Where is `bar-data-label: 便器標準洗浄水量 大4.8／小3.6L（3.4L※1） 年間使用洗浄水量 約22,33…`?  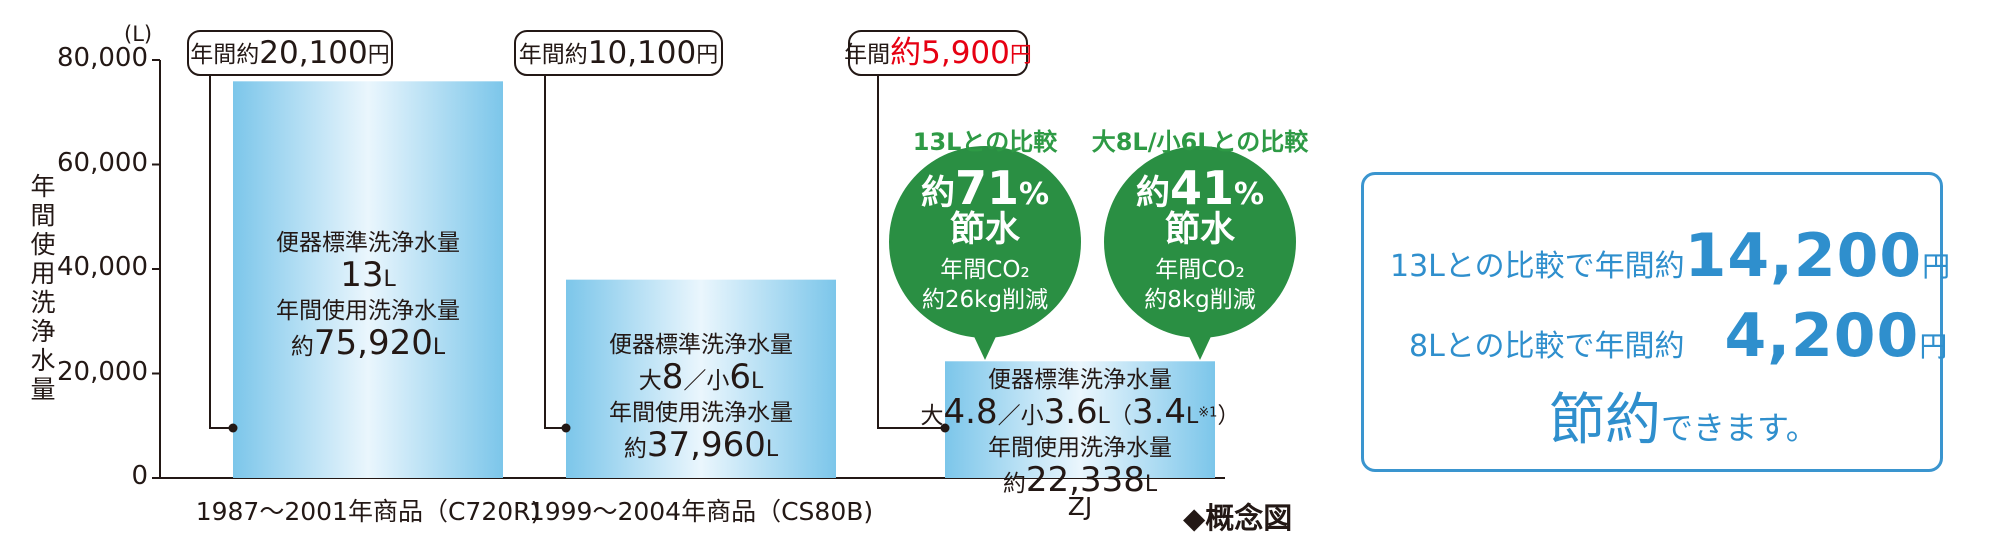
bar-data-label: 便器標準洗浄水量 大4.8／小3.6L（3.4L※1） 年間使用洗浄水量 約22,33… is located at coordinates (1080, 433).